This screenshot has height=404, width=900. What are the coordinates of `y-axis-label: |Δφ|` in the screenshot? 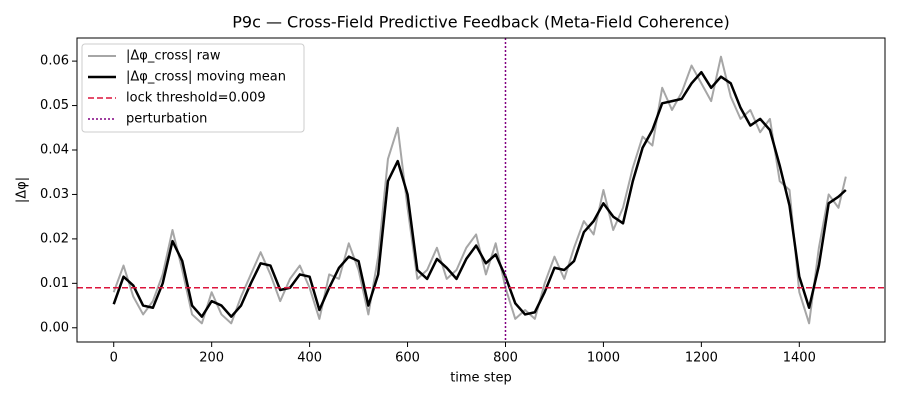 It's located at (22, 190).